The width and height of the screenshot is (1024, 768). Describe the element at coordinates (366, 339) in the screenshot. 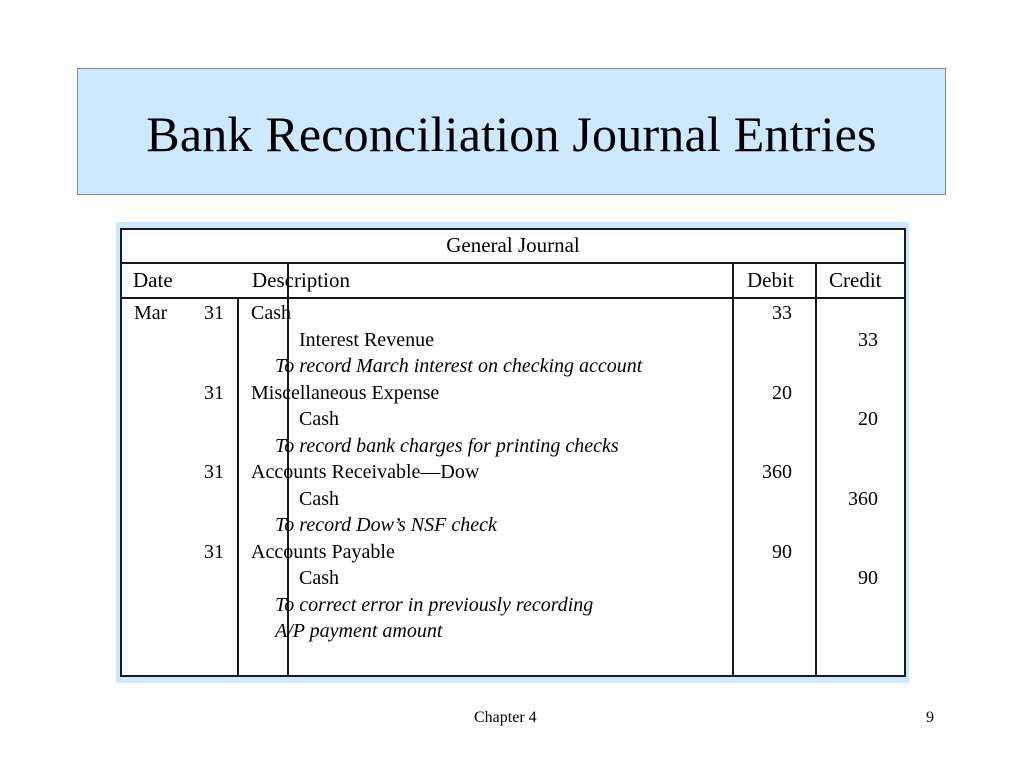

I see `credit-account: Interest Revenue` at that location.